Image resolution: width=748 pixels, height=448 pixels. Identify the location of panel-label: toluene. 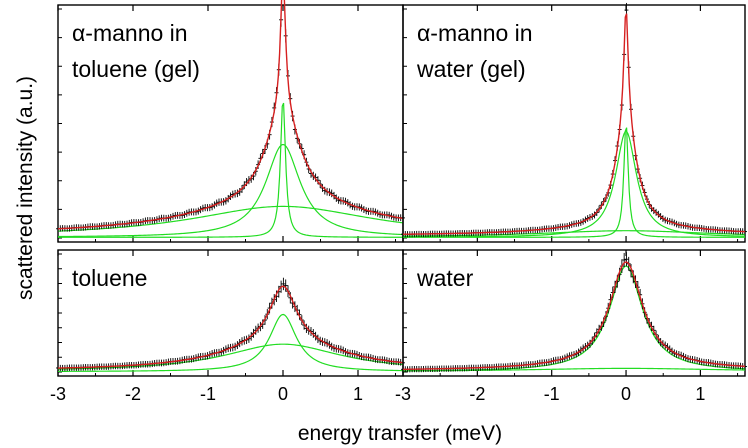
(109, 278).